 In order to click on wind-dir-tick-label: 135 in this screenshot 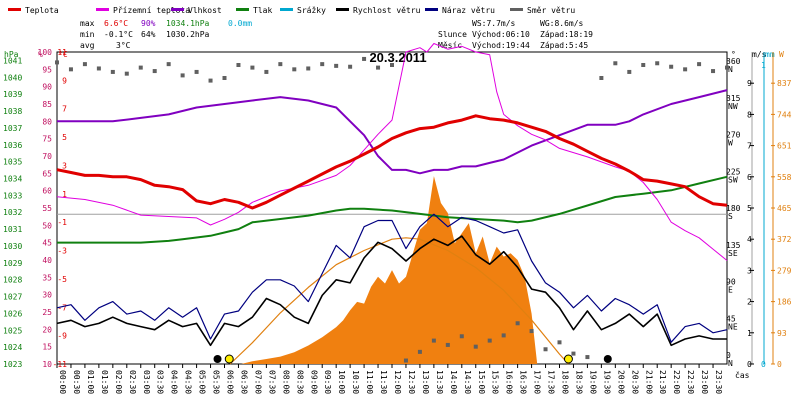, I will do `click(733, 245)`.